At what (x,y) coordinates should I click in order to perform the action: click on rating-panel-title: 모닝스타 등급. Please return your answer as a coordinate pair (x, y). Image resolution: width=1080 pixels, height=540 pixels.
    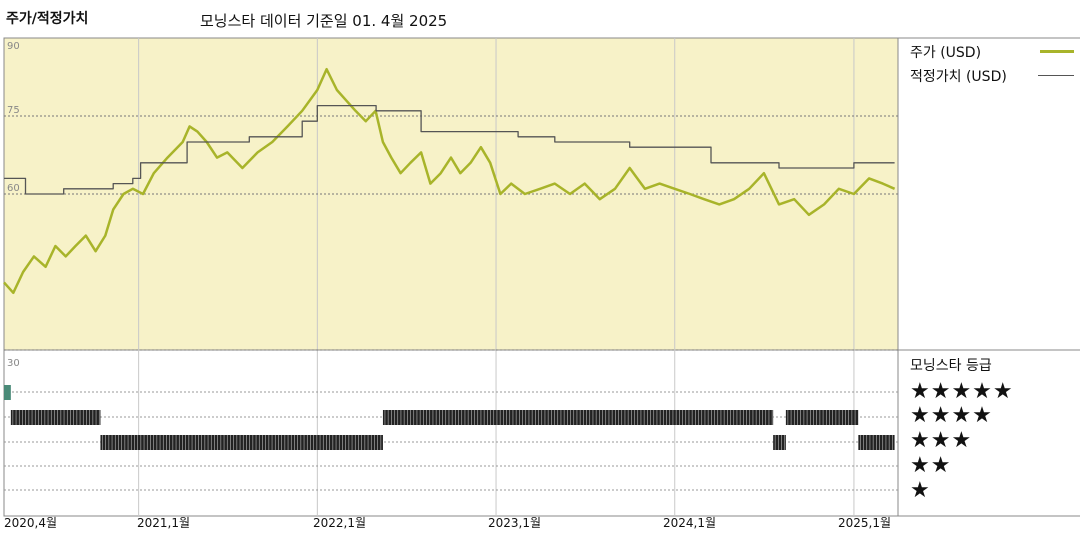
    Looking at the image, I should click on (951, 366).